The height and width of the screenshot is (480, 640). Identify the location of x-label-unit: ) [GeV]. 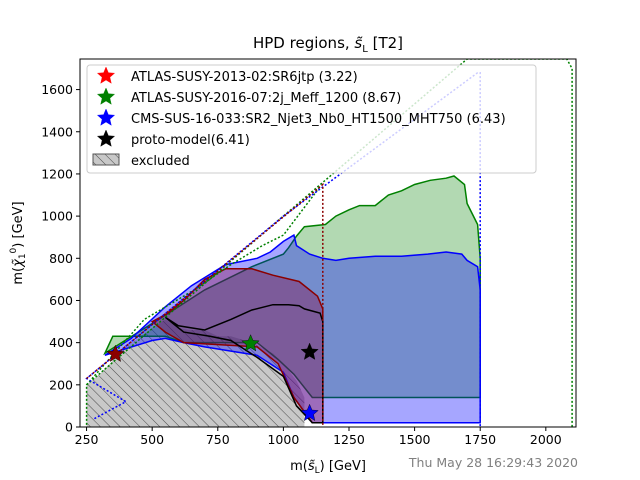
(343, 466).